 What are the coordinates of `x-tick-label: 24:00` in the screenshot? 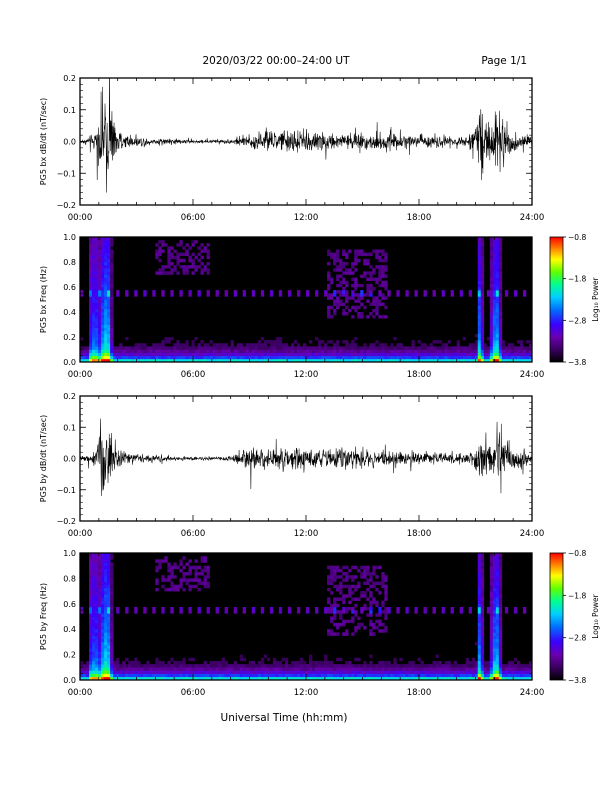 It's located at (532, 693).